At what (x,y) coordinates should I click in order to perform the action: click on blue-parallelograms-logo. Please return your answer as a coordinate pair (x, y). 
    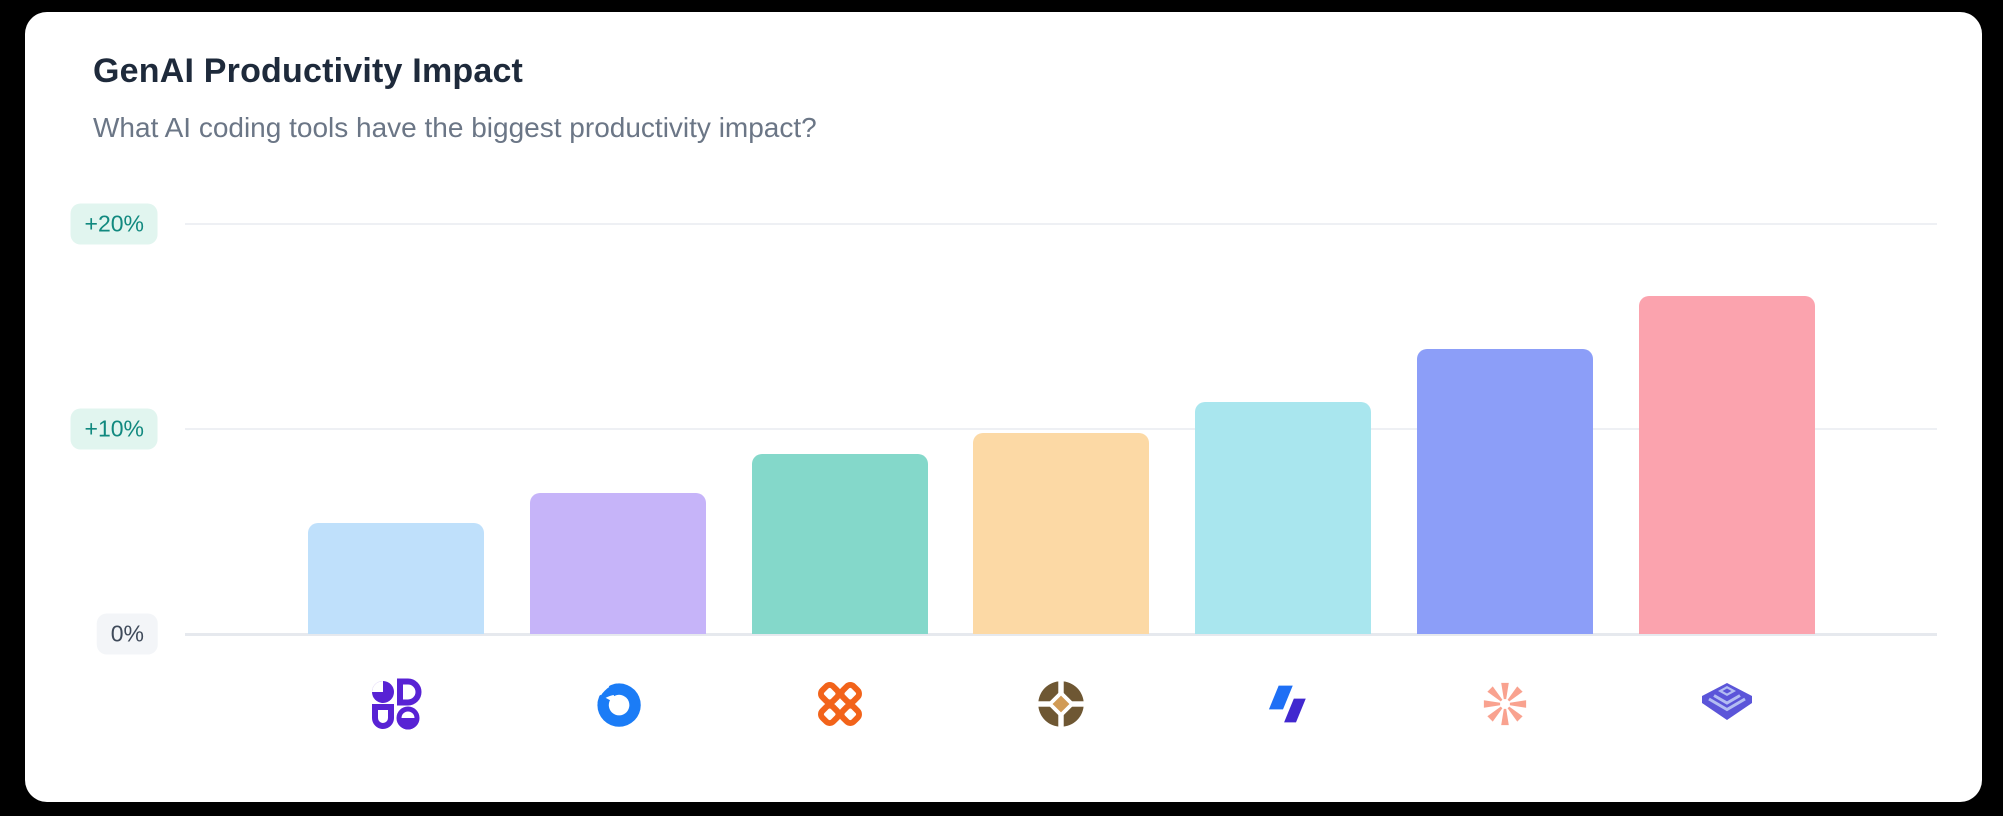
    Looking at the image, I should click on (1283, 704).